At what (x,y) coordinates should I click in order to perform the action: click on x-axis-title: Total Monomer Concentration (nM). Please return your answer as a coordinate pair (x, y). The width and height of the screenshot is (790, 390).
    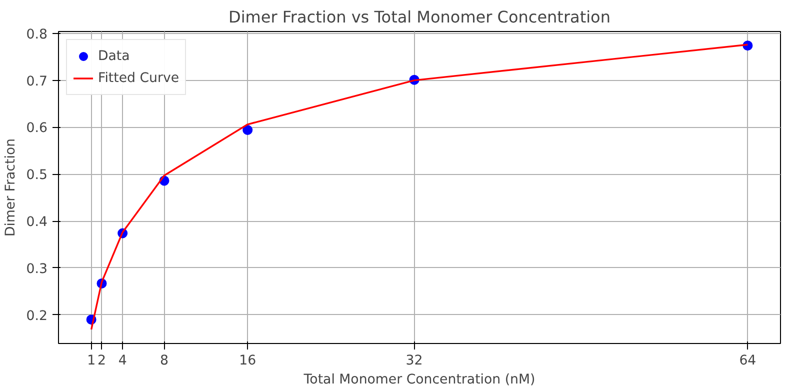
    Looking at the image, I should click on (419, 380).